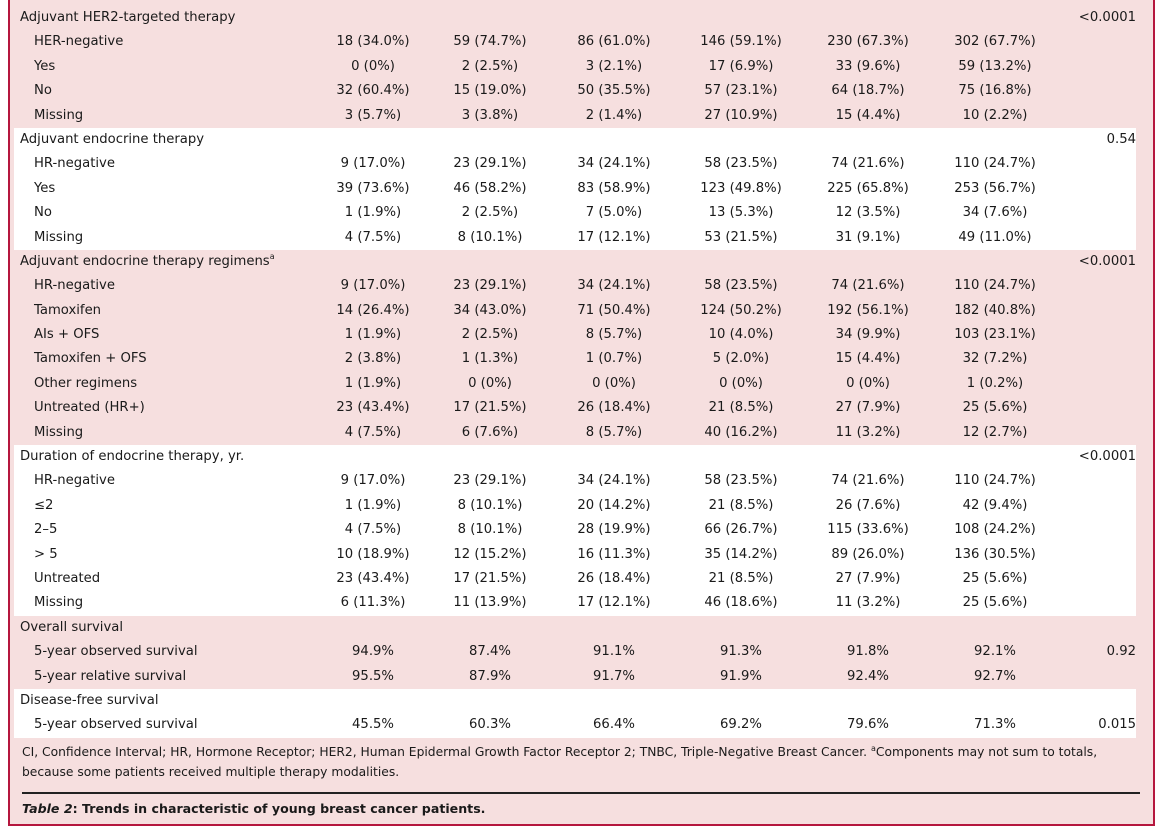 This screenshot has height=833, width=1169. I want to click on cell-value: 11 (13.9%), so click(490, 603).